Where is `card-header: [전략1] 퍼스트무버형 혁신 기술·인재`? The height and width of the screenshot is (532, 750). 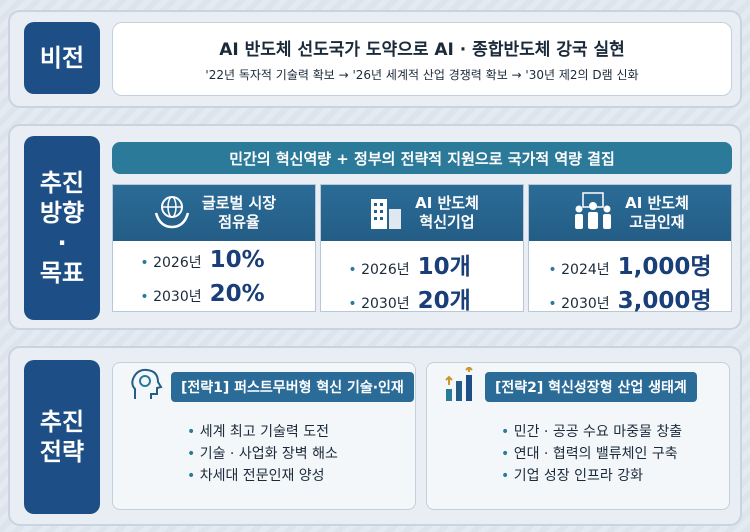 card-header: [전략1] 퍼스트무버형 혁신 기술·인재 is located at coordinates (264, 387).